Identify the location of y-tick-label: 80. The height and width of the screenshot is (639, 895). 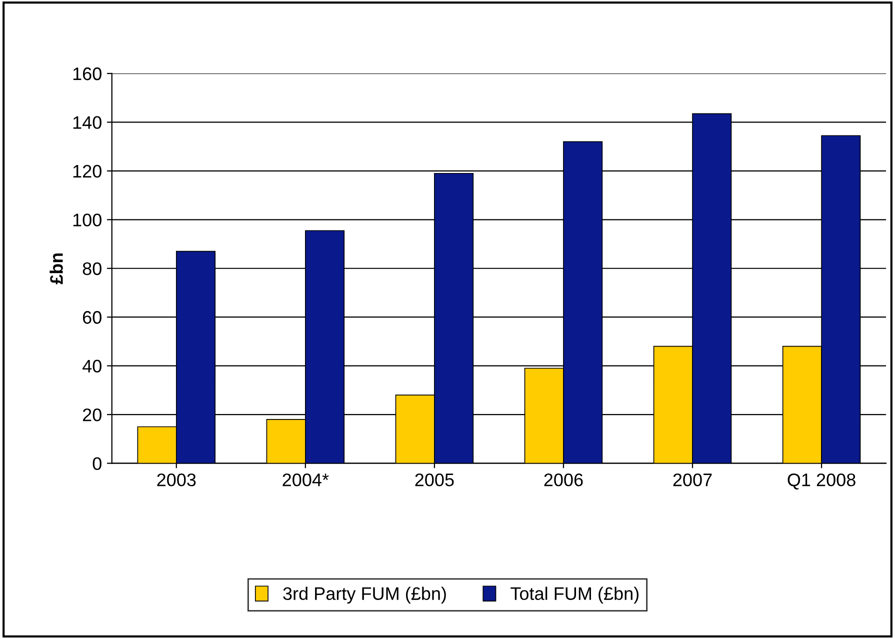
(92, 269).